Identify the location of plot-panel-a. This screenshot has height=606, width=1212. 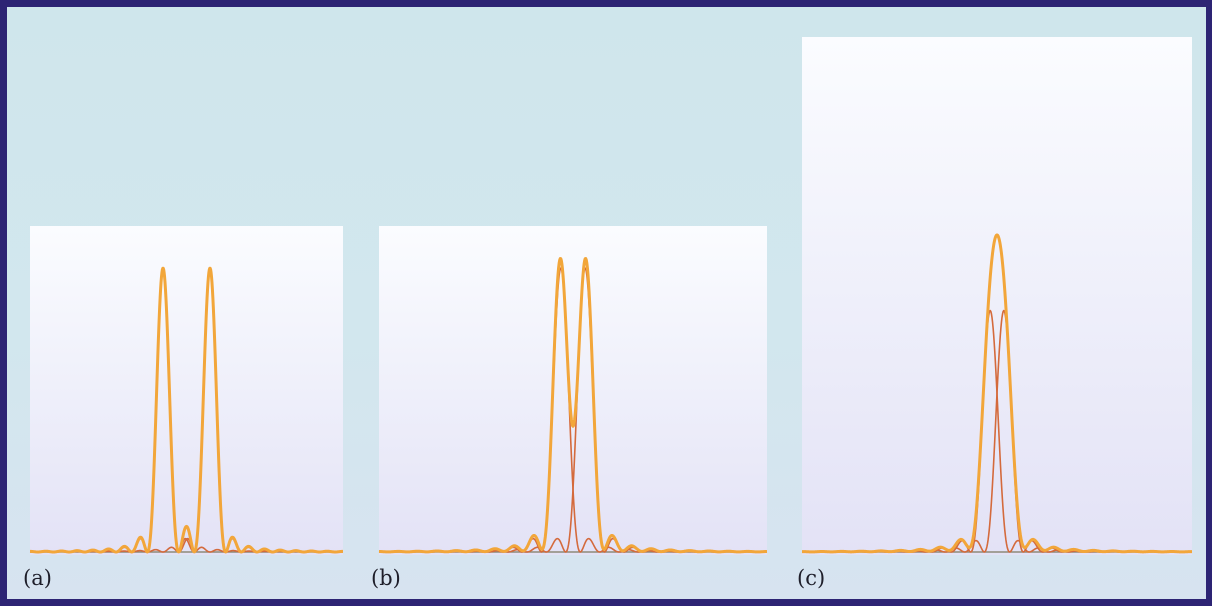
(186, 390).